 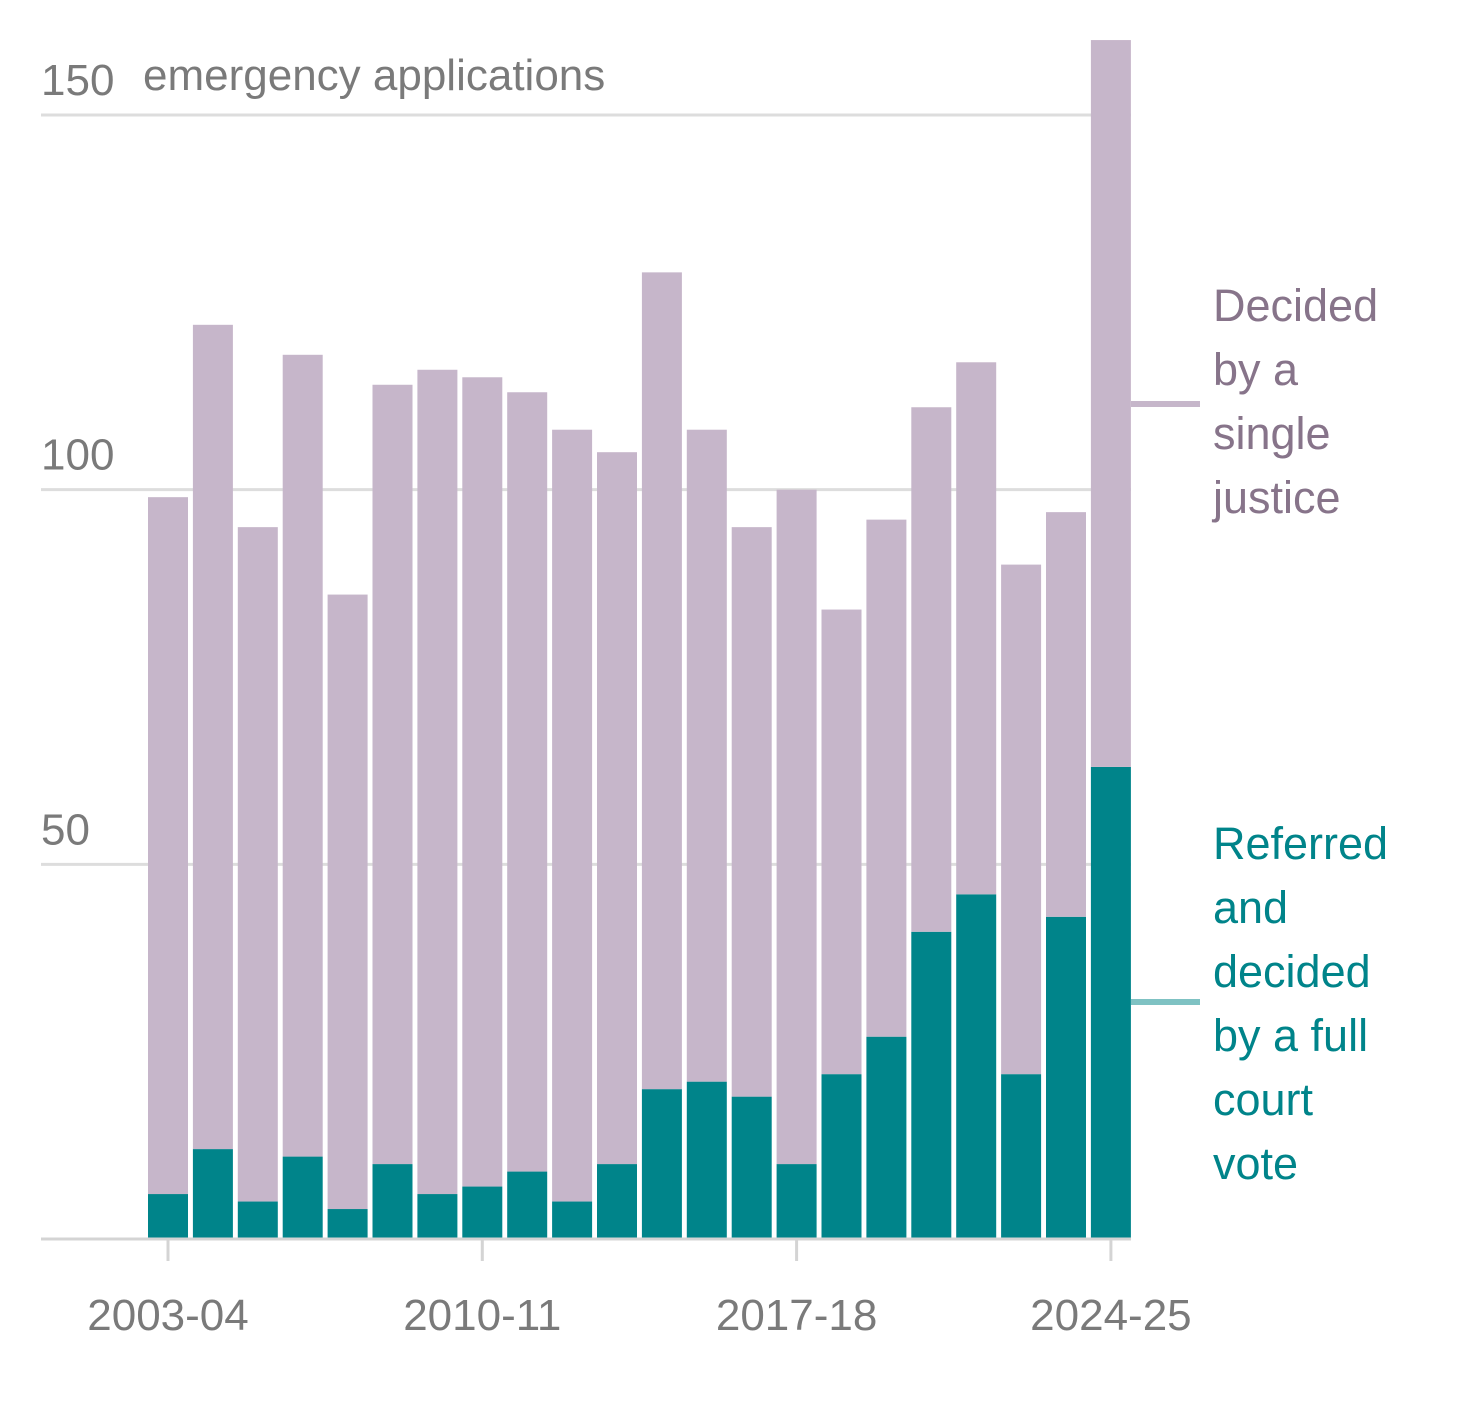 I want to click on x-tick-label-2010-11: 2010-11, so click(x=482, y=1315).